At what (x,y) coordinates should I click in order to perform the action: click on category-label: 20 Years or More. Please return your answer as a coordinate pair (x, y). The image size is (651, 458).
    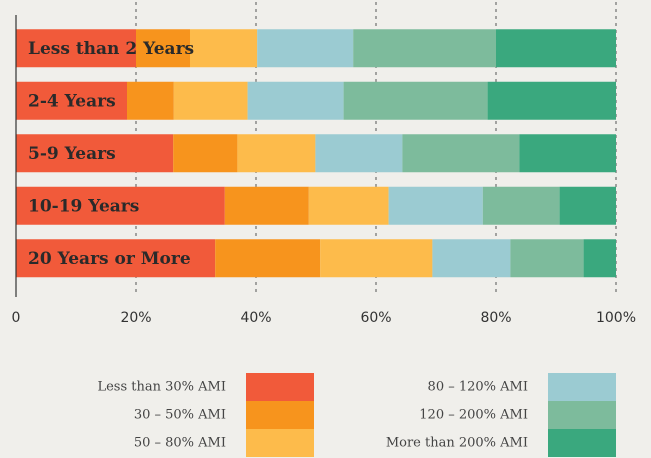
    Looking at the image, I should click on (109, 259).